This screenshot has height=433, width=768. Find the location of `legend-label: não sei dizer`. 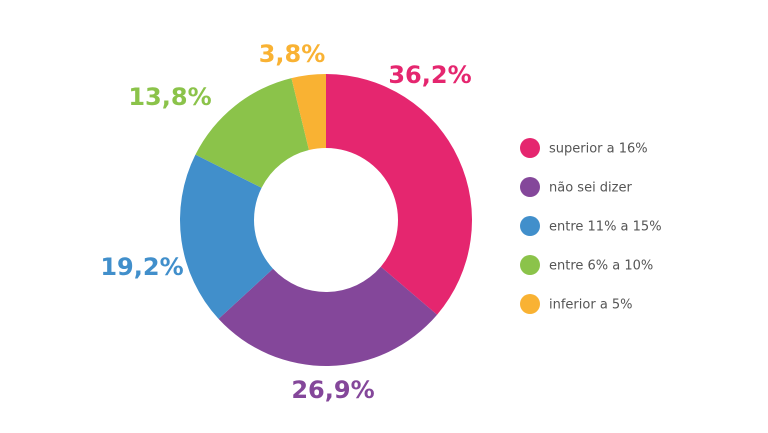

legend-label: não sei dizer is located at coordinates (590, 188).